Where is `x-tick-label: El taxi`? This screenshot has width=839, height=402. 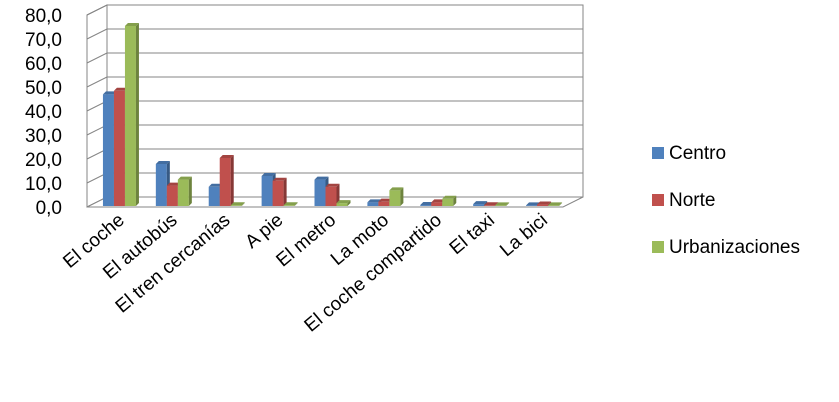
x-tick-label: El taxi is located at coordinates (472, 234).